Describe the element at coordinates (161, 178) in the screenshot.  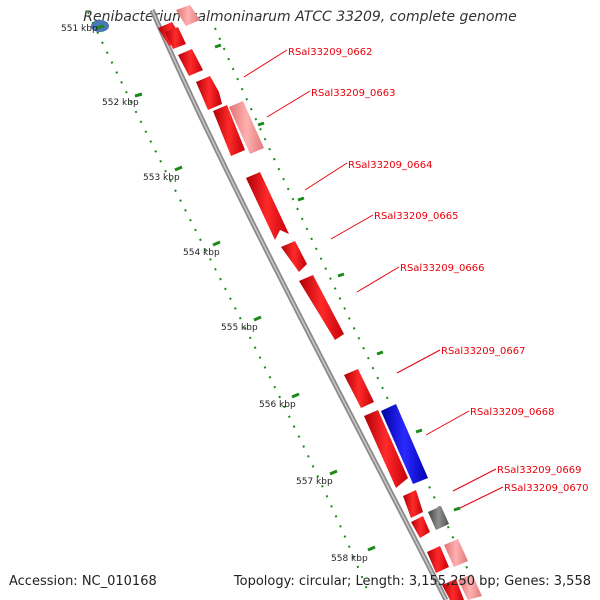
I see `ruler-label: 553 kbp` at that location.